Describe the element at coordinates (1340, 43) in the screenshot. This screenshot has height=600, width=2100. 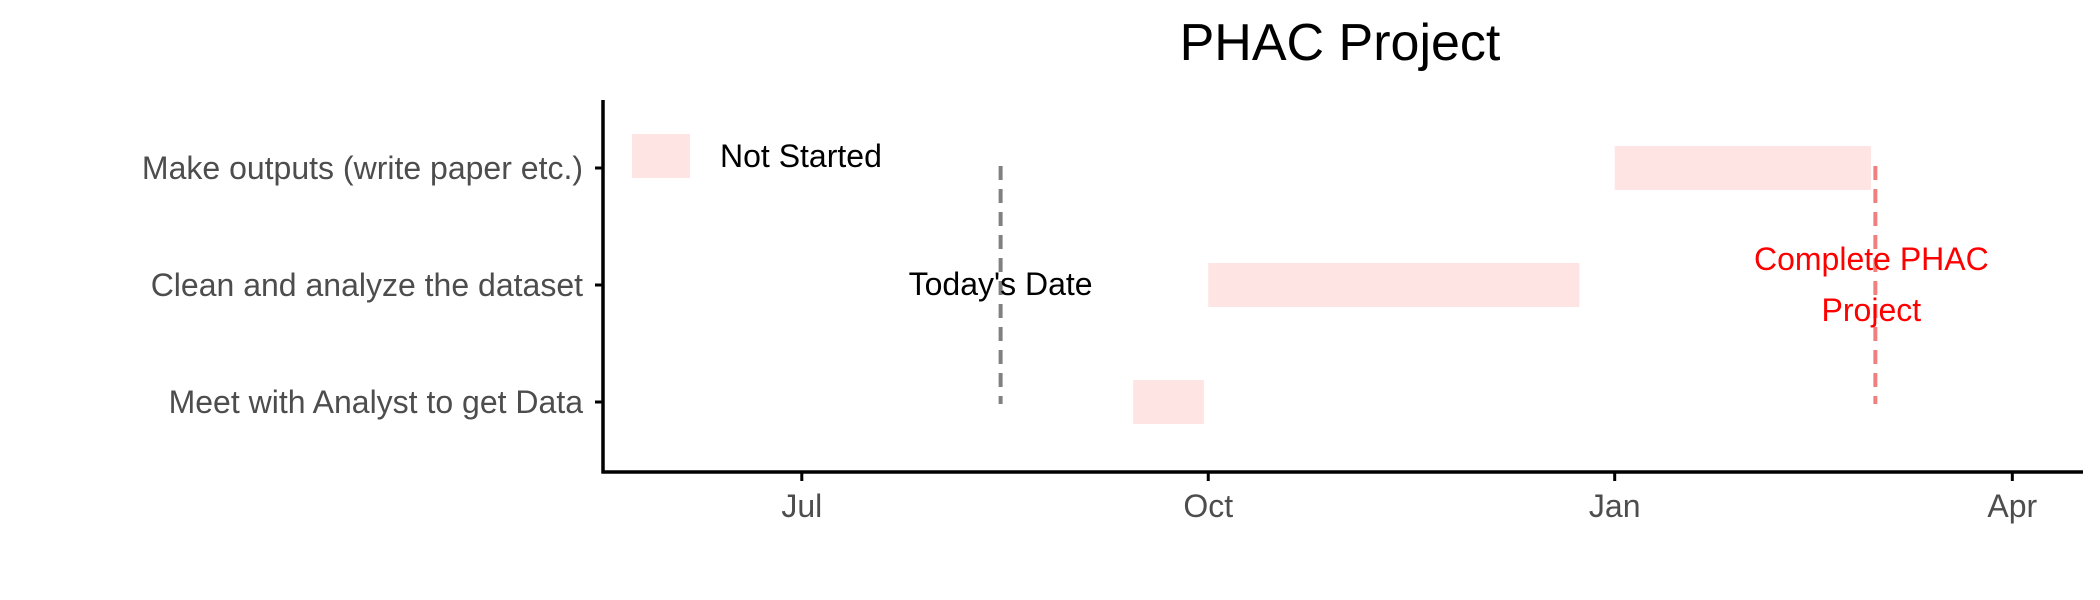
I see `chart-title: PHAC Project` at that location.